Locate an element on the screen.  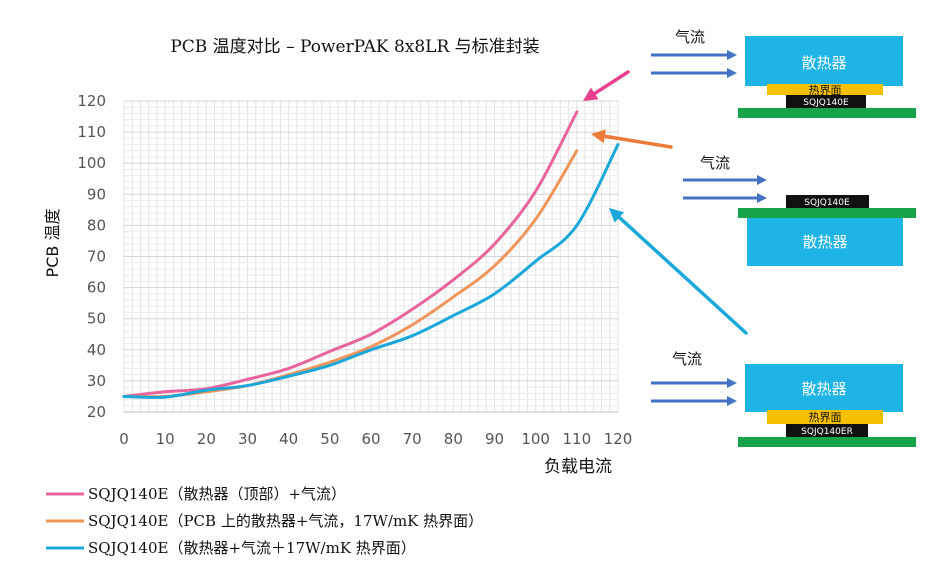
y-tick-label: 50 is located at coordinates (96, 319).